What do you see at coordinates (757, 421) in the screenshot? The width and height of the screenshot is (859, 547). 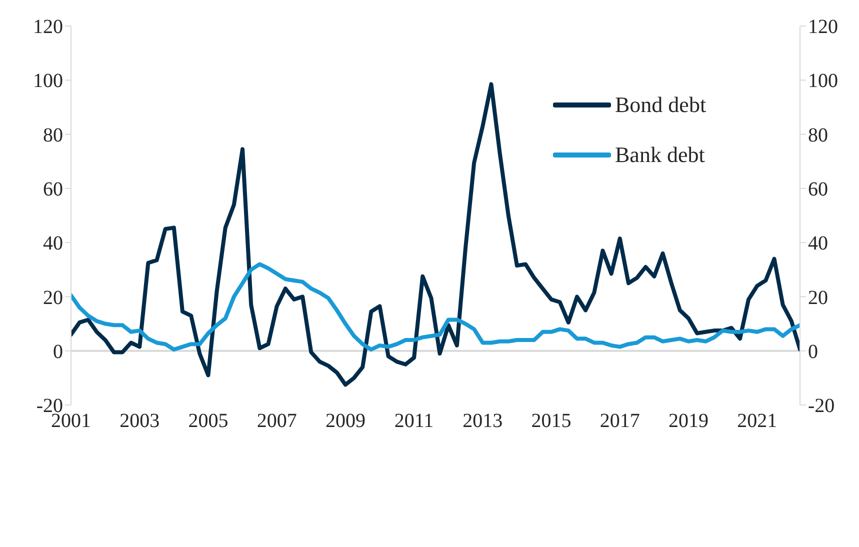 I see `x-tick-label: 2021` at bounding box center [757, 421].